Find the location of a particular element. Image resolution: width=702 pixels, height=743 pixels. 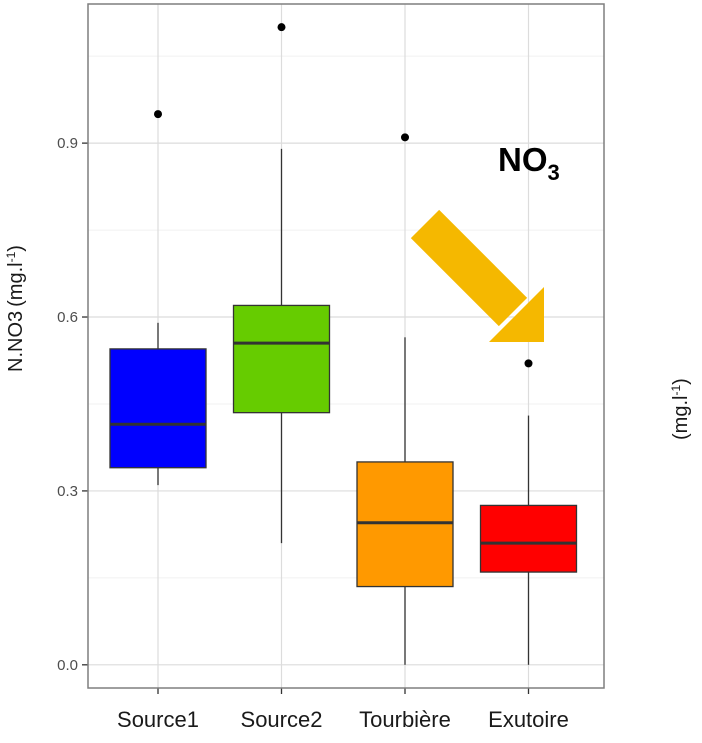

box-tourbière is located at coordinates (405, 399).